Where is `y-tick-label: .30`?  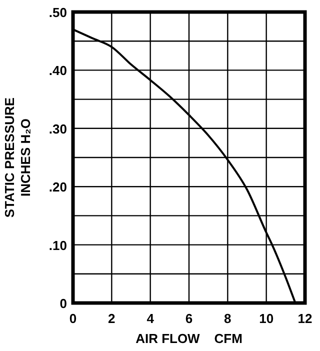 y-tick-label: .30 is located at coordinates (57, 128).